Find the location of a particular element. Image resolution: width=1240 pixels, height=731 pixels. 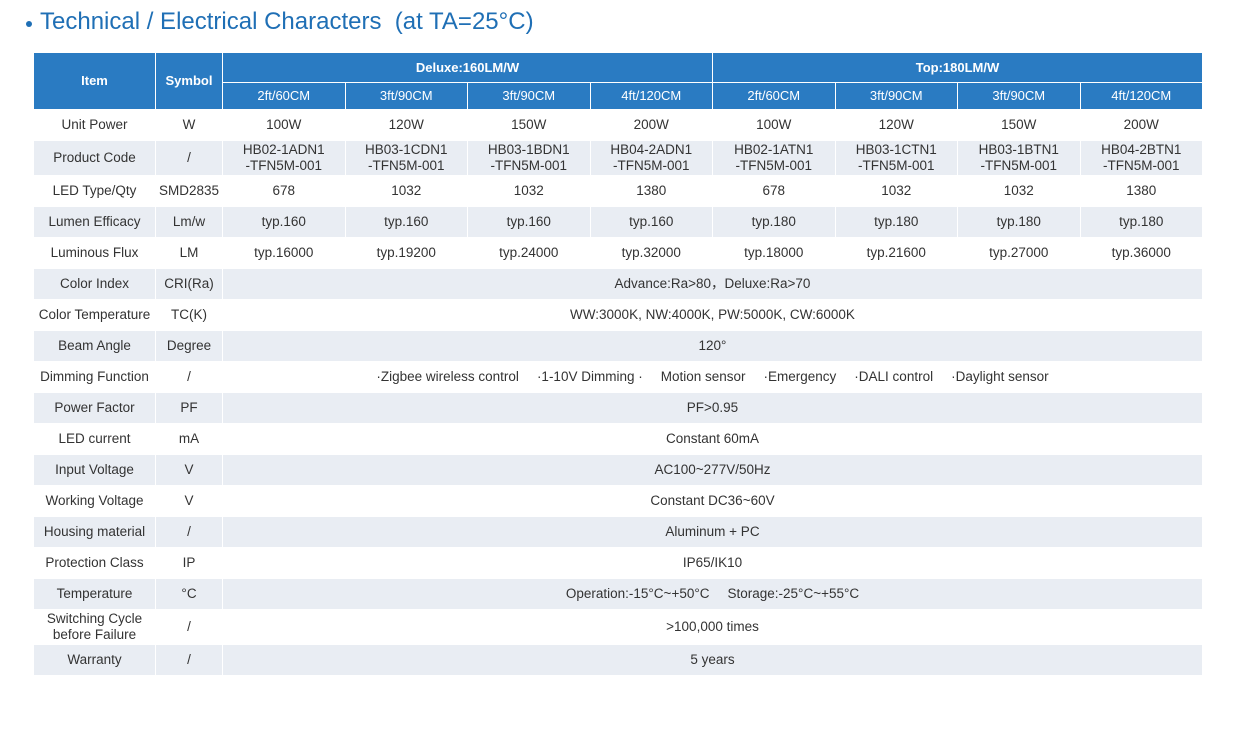

row-item: Power Factor is located at coordinates (94, 408).